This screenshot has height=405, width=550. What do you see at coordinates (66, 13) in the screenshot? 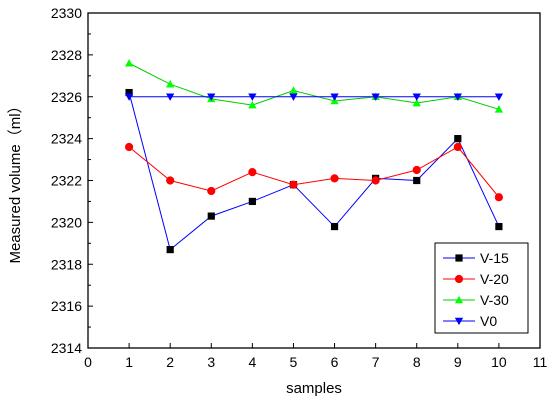
I see `y-tick-label: 2330` at bounding box center [66, 13].